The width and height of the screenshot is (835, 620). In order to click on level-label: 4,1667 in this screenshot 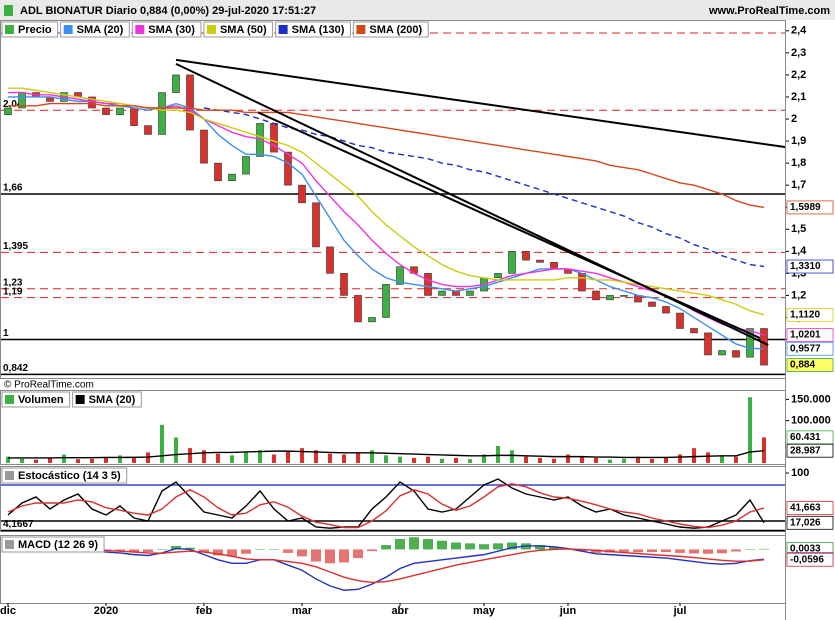, I will do `click(18, 524)`.